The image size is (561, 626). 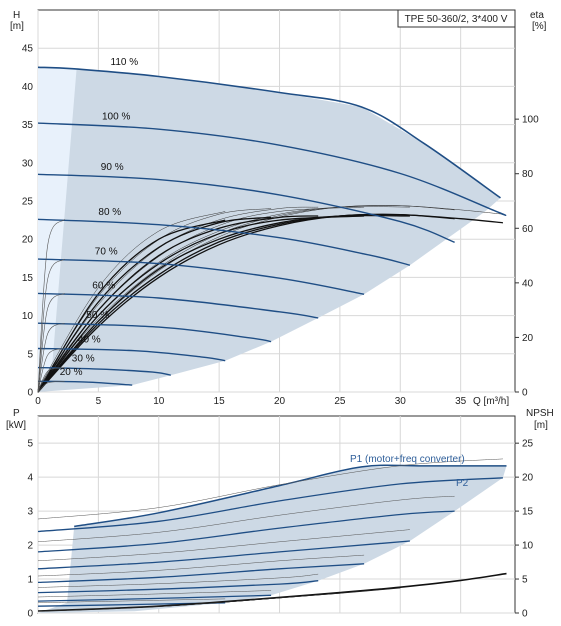 I want to click on p-tick-label: 2, so click(x=30, y=546).